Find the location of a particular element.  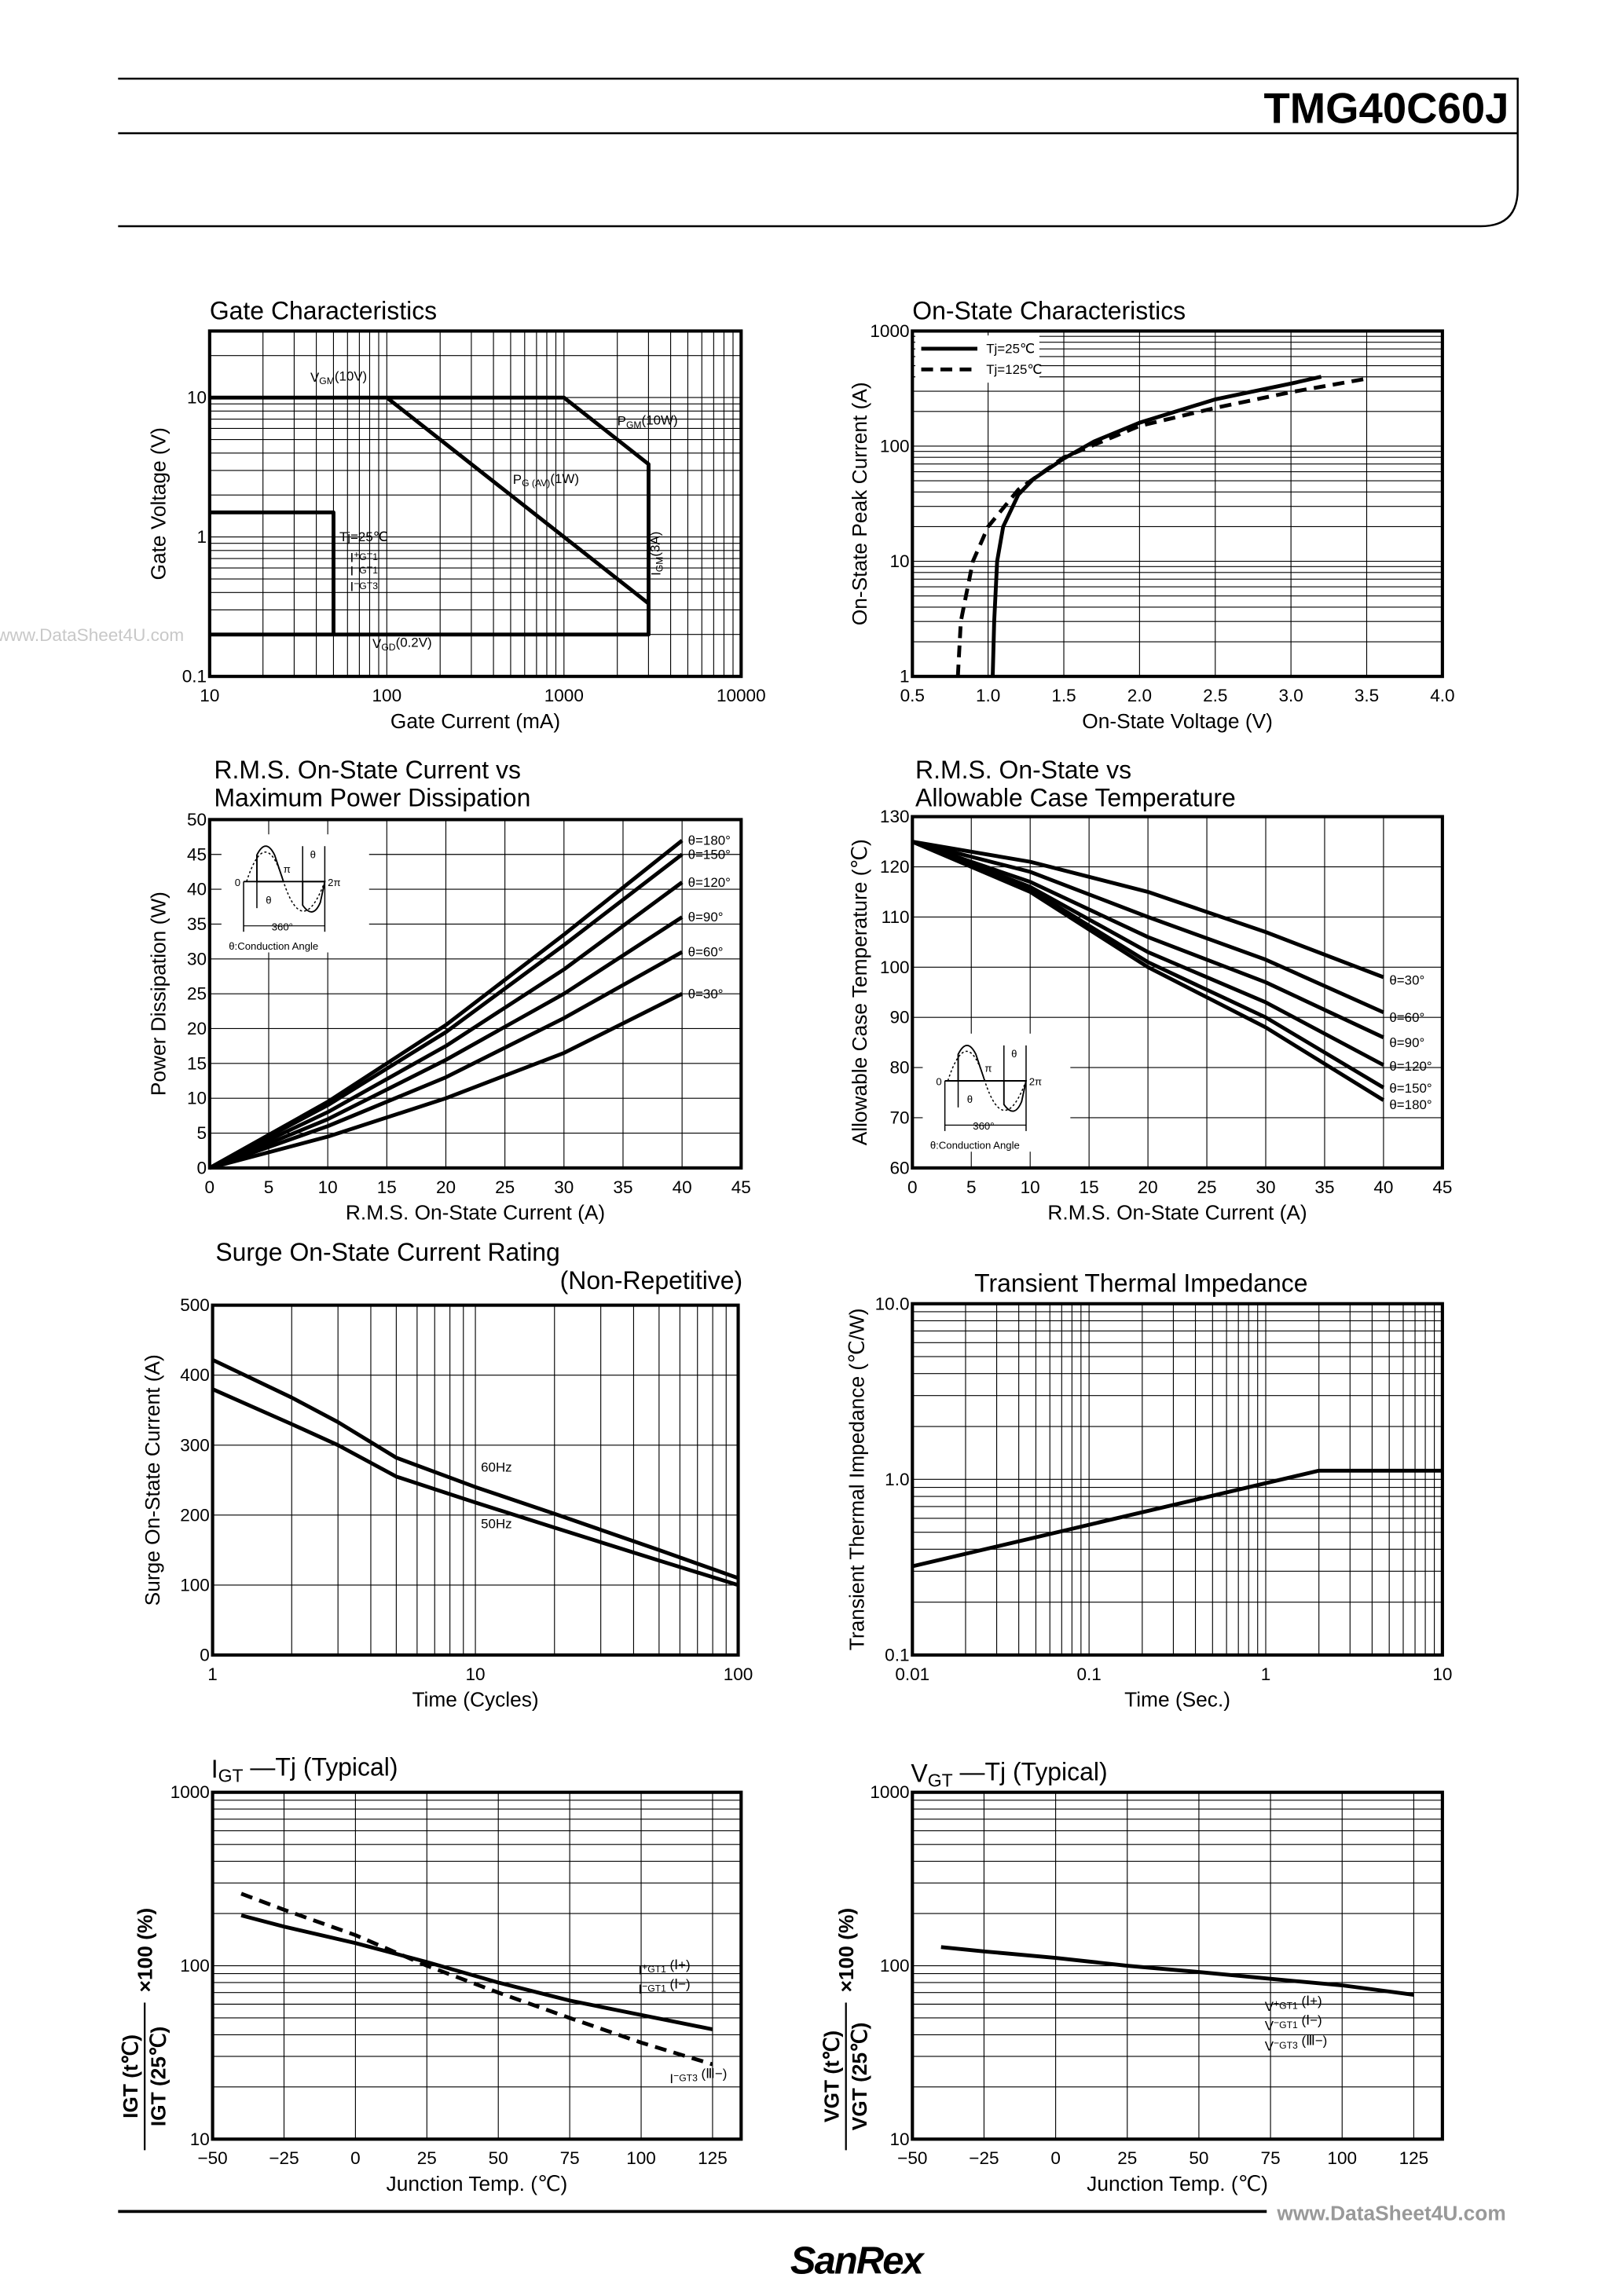

watermark-right: www.DataSheet4U.com is located at coordinates (1390, 2213).